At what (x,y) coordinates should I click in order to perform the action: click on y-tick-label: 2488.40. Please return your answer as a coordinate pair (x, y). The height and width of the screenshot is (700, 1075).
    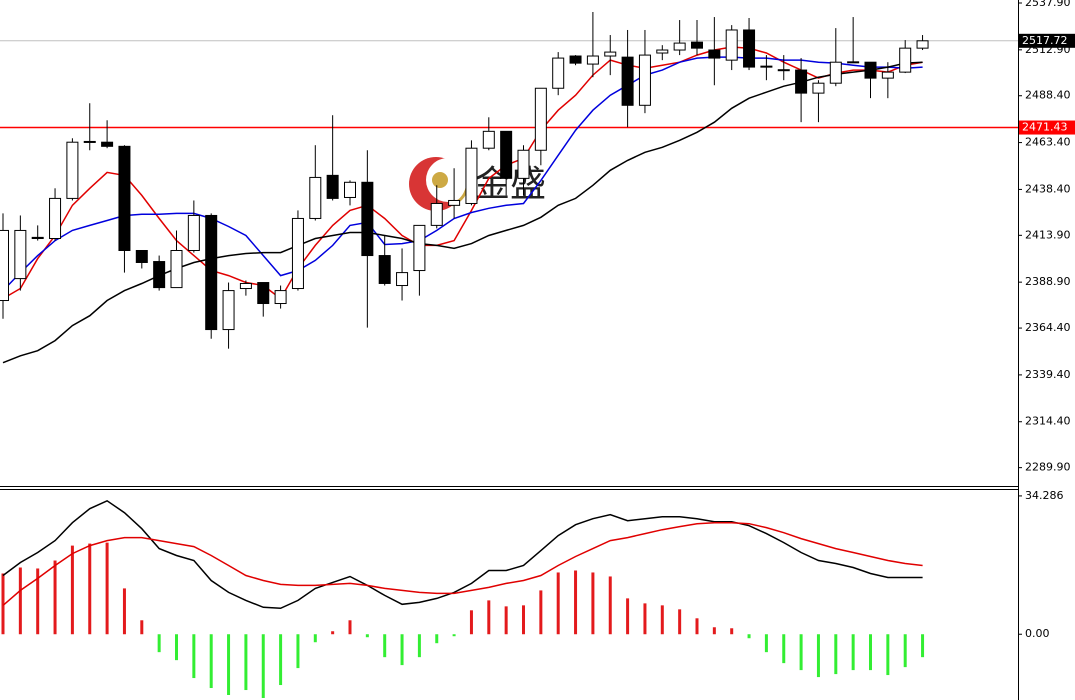
    Looking at the image, I should click on (1048, 95).